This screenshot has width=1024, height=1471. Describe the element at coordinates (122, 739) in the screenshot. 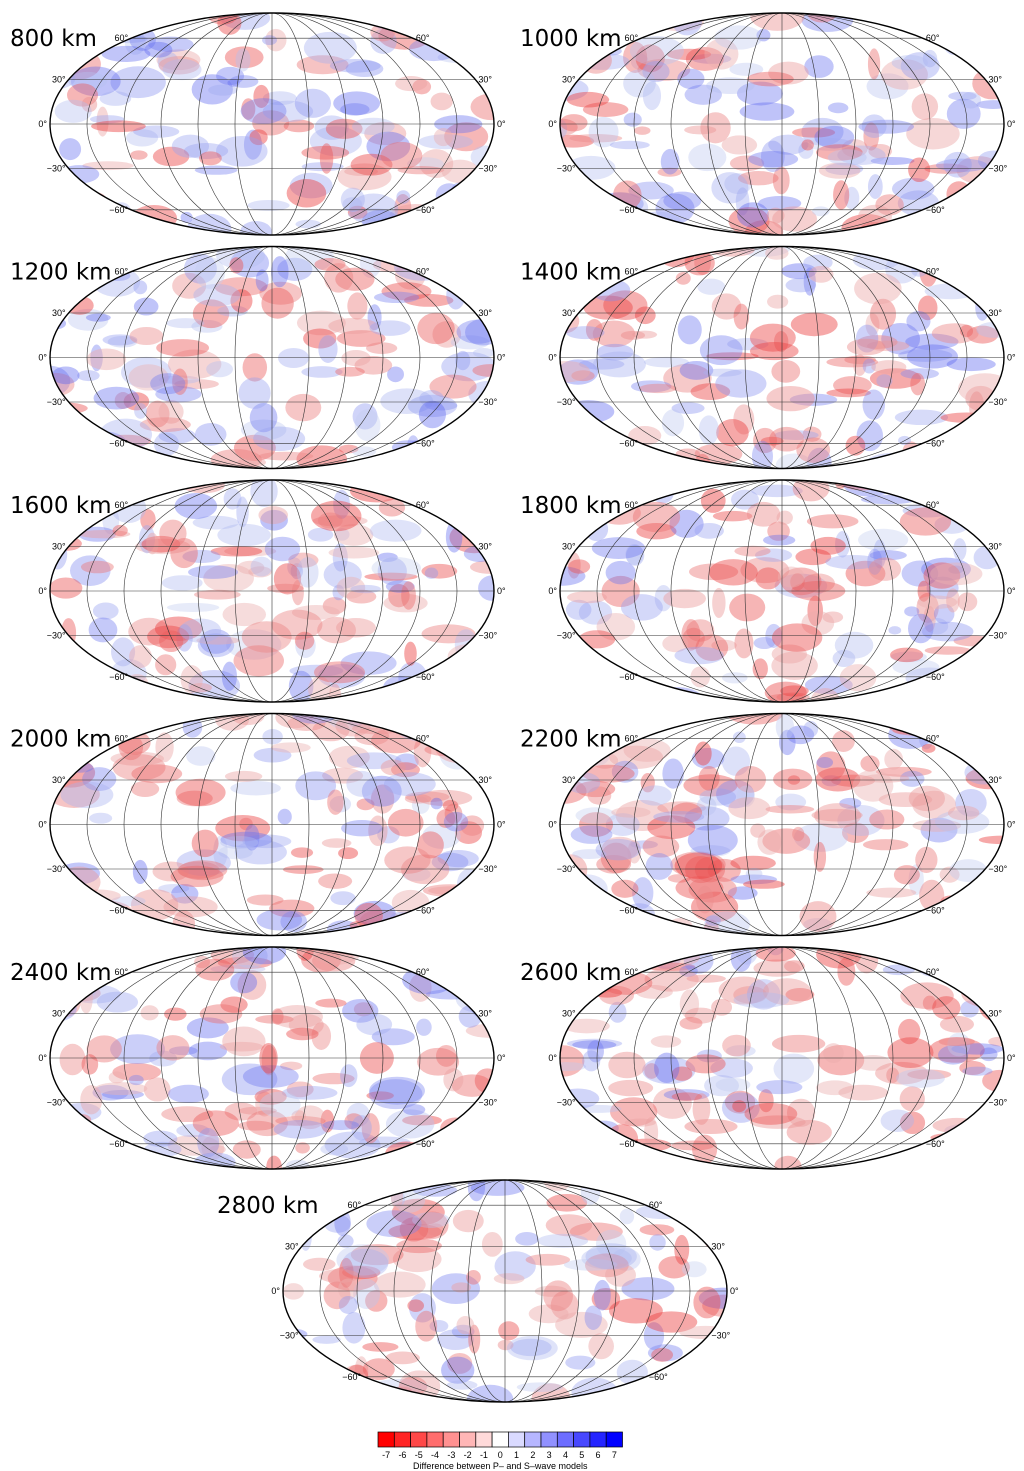

I see `lat-label: 60°` at that location.